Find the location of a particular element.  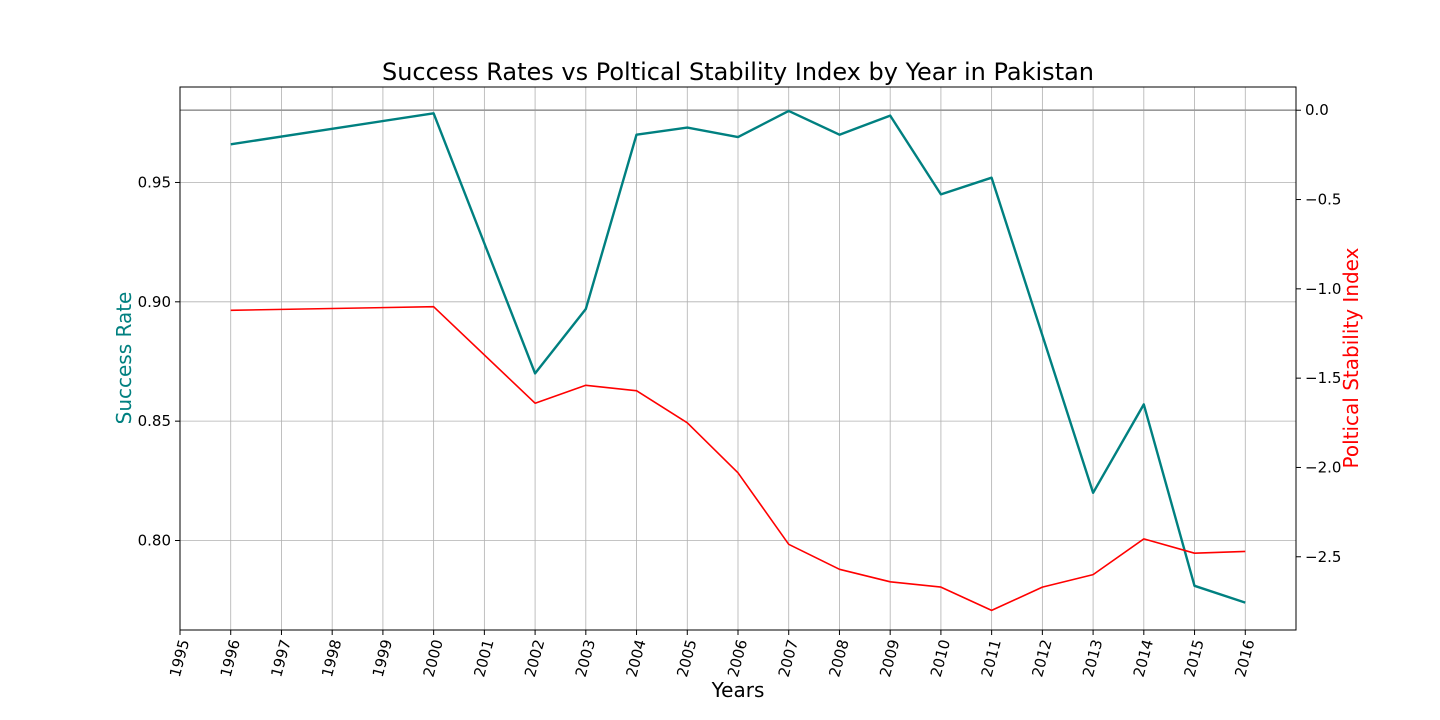

x-tick-label: 2013 is located at coordinates (1092, 659).